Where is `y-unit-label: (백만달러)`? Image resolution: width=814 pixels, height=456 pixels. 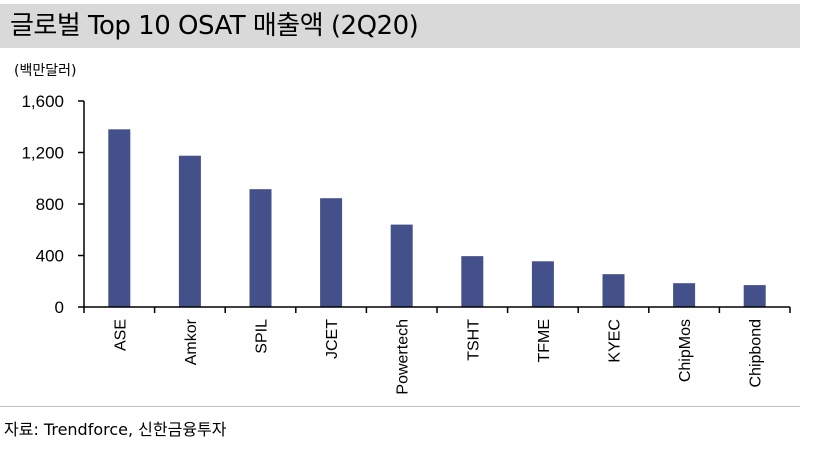 y-unit-label: (백만달러) is located at coordinates (45, 71).